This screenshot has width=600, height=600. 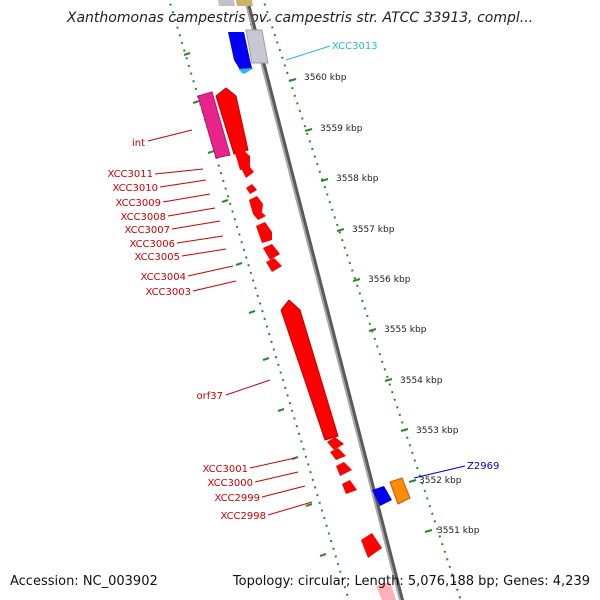 What do you see at coordinates (309, 370) in the screenshot?
I see `gene-orf37` at bounding box center [309, 370].